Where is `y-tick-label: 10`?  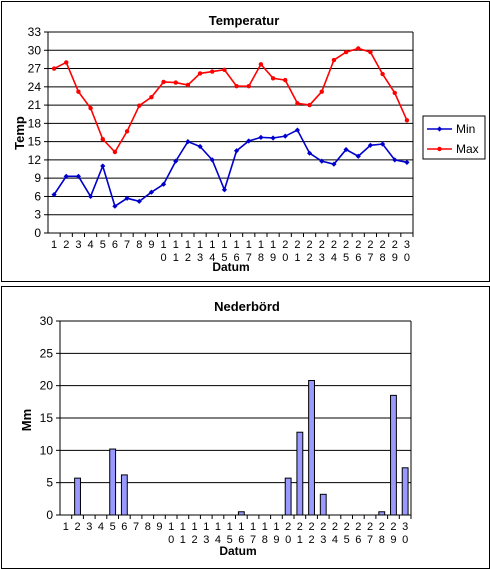
y-tick-label: 10 is located at coordinates (47, 450).